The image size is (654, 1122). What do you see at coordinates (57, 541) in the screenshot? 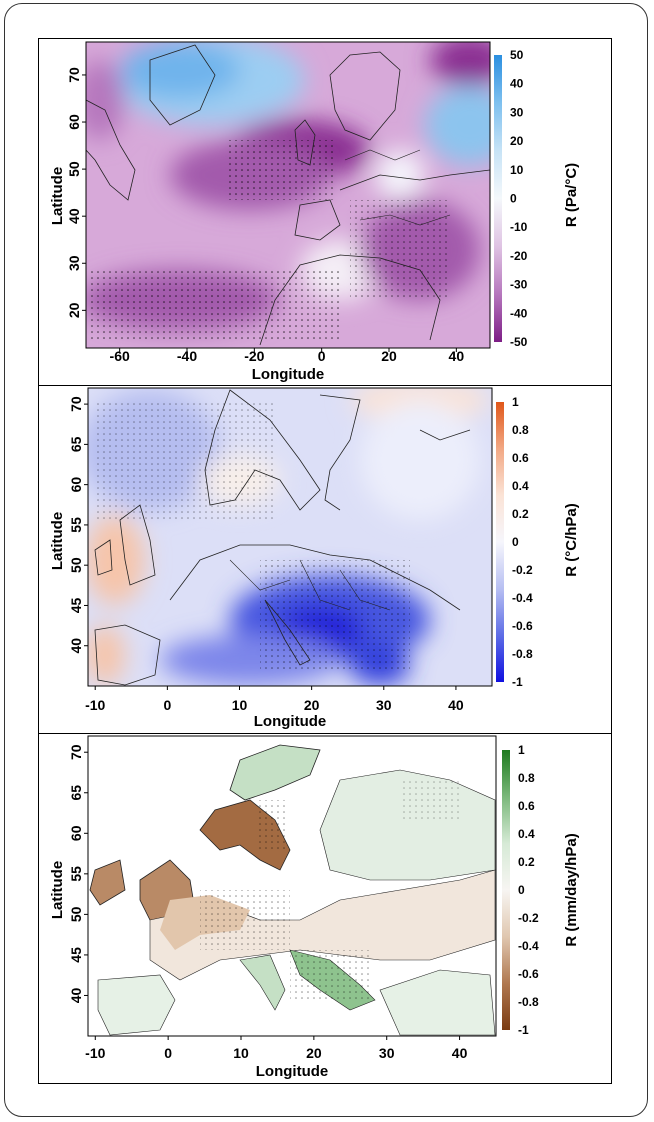
I see `panel-2-y-axis-label: Latitude` at bounding box center [57, 541].